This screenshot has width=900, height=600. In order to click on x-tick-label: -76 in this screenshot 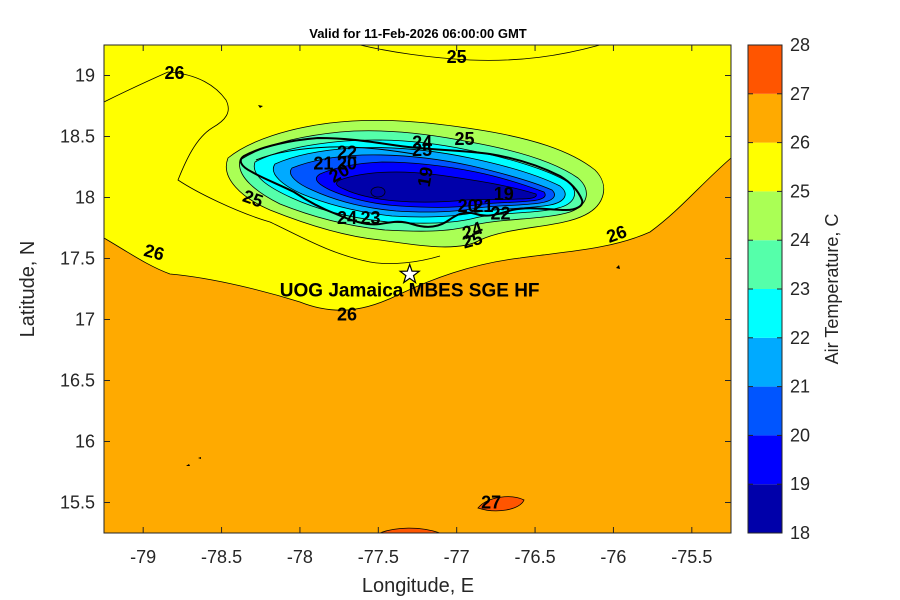, I will do `click(613, 557)`.